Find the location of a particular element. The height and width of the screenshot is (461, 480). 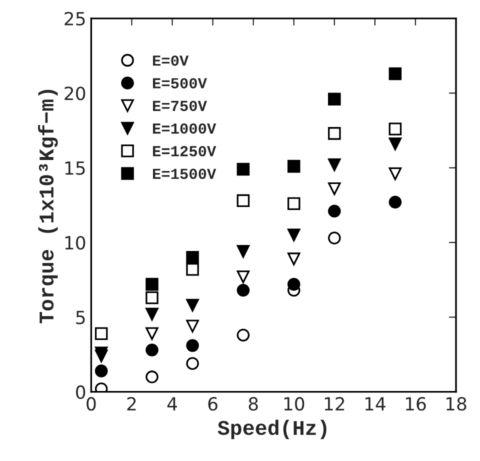

y-tick-label: 0 is located at coordinates (81, 392).